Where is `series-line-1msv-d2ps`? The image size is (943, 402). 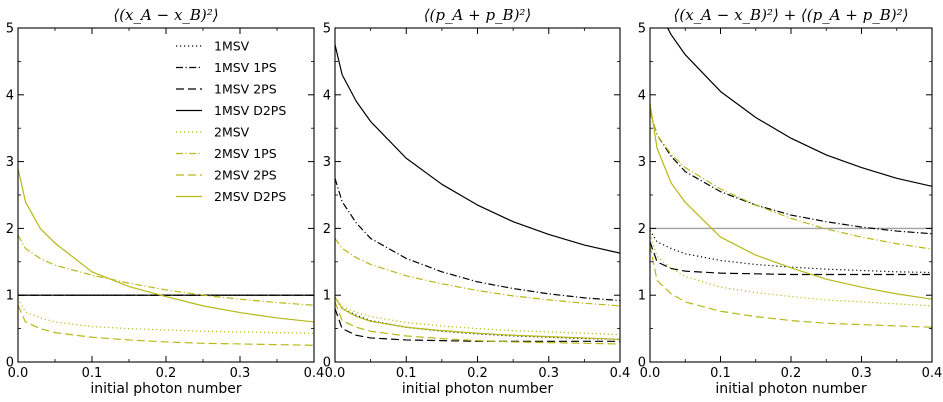 series-line-1msv-d2ps is located at coordinates (799, 107).